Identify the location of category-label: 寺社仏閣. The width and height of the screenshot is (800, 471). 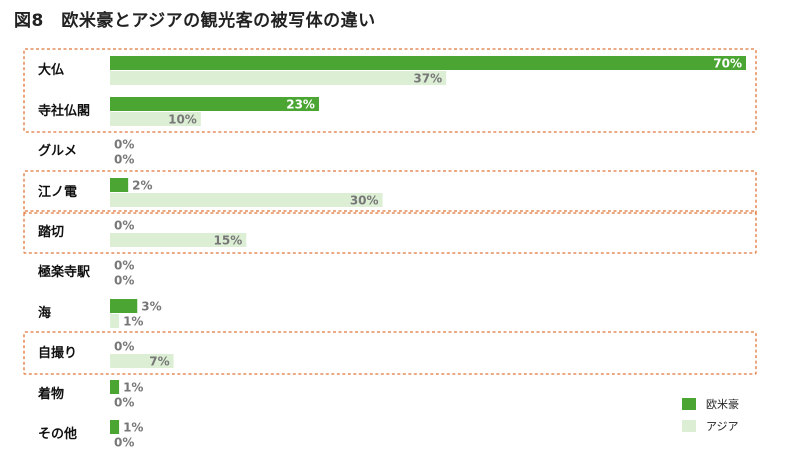
(64, 111).